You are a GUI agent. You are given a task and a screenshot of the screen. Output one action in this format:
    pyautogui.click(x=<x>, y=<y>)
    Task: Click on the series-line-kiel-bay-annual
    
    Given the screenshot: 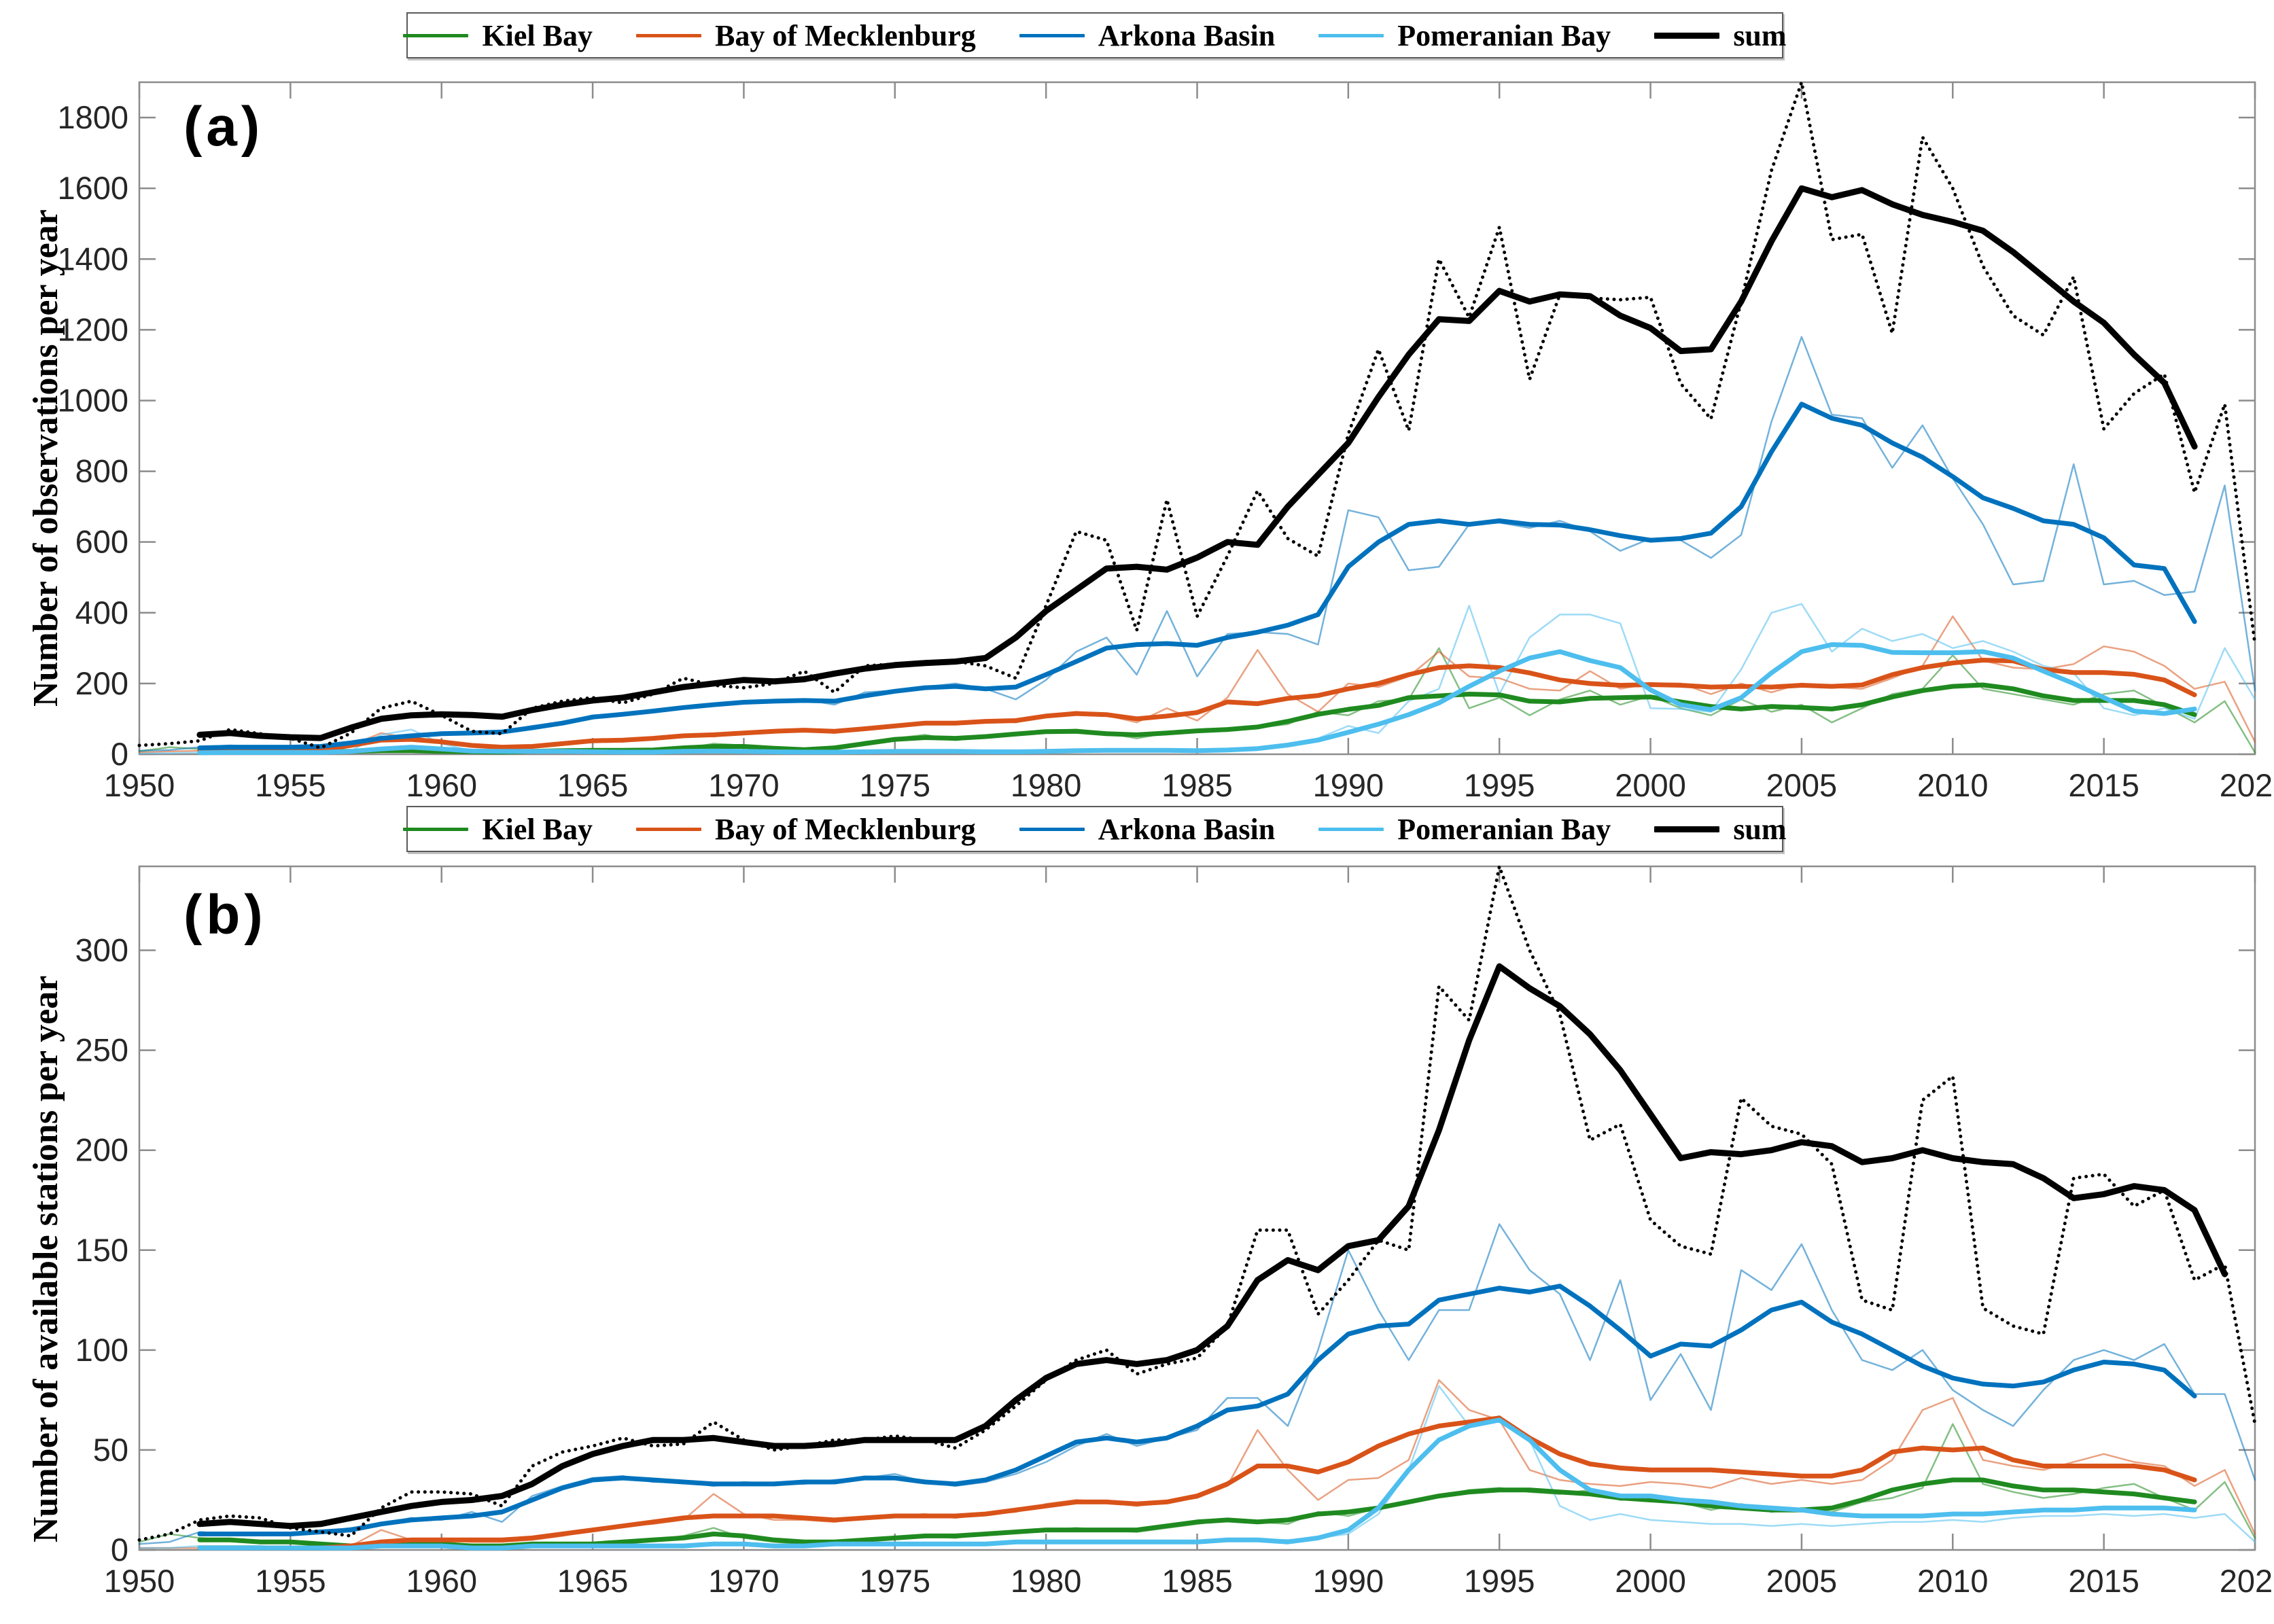 What is the action you would take?
    pyautogui.click(x=1197, y=1485)
    